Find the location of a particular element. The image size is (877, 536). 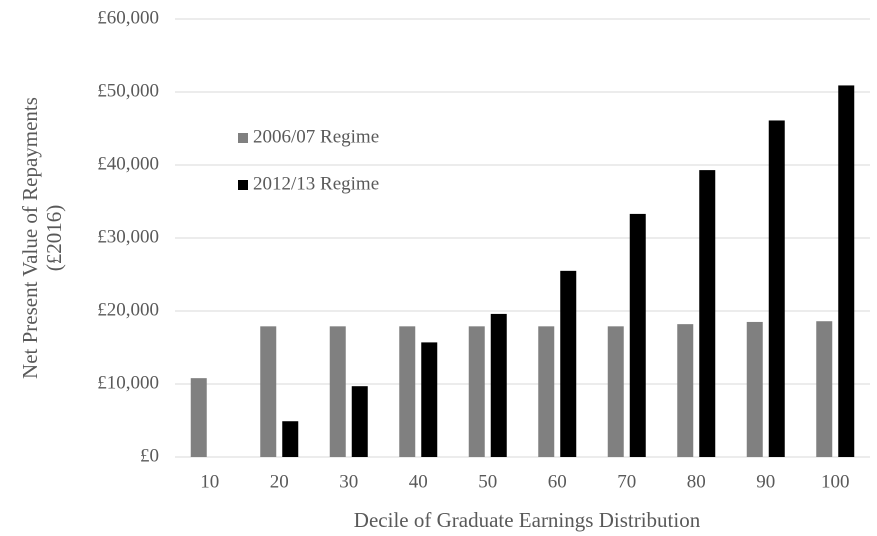

x-tick-label: 20 is located at coordinates (279, 481).